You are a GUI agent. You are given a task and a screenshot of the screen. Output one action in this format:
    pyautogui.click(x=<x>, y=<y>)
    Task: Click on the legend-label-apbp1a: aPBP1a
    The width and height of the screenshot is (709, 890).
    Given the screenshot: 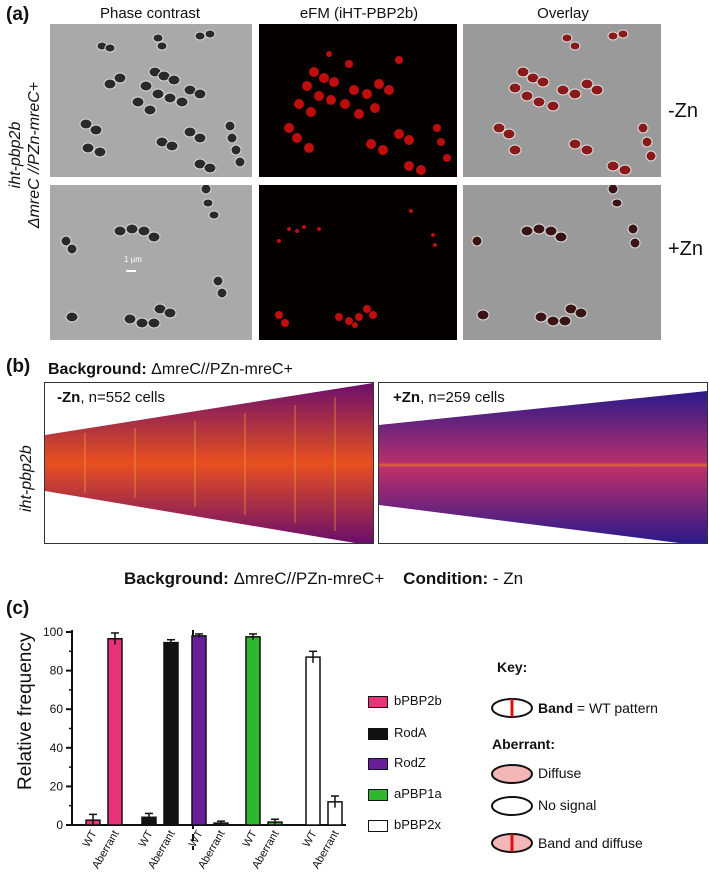 What is the action you would take?
    pyautogui.click(x=418, y=793)
    